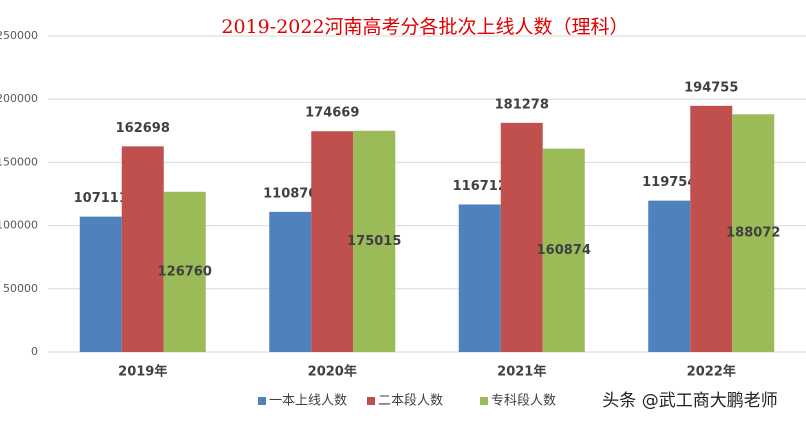  I want to click on x-tick-label: 2019年, so click(142, 372).